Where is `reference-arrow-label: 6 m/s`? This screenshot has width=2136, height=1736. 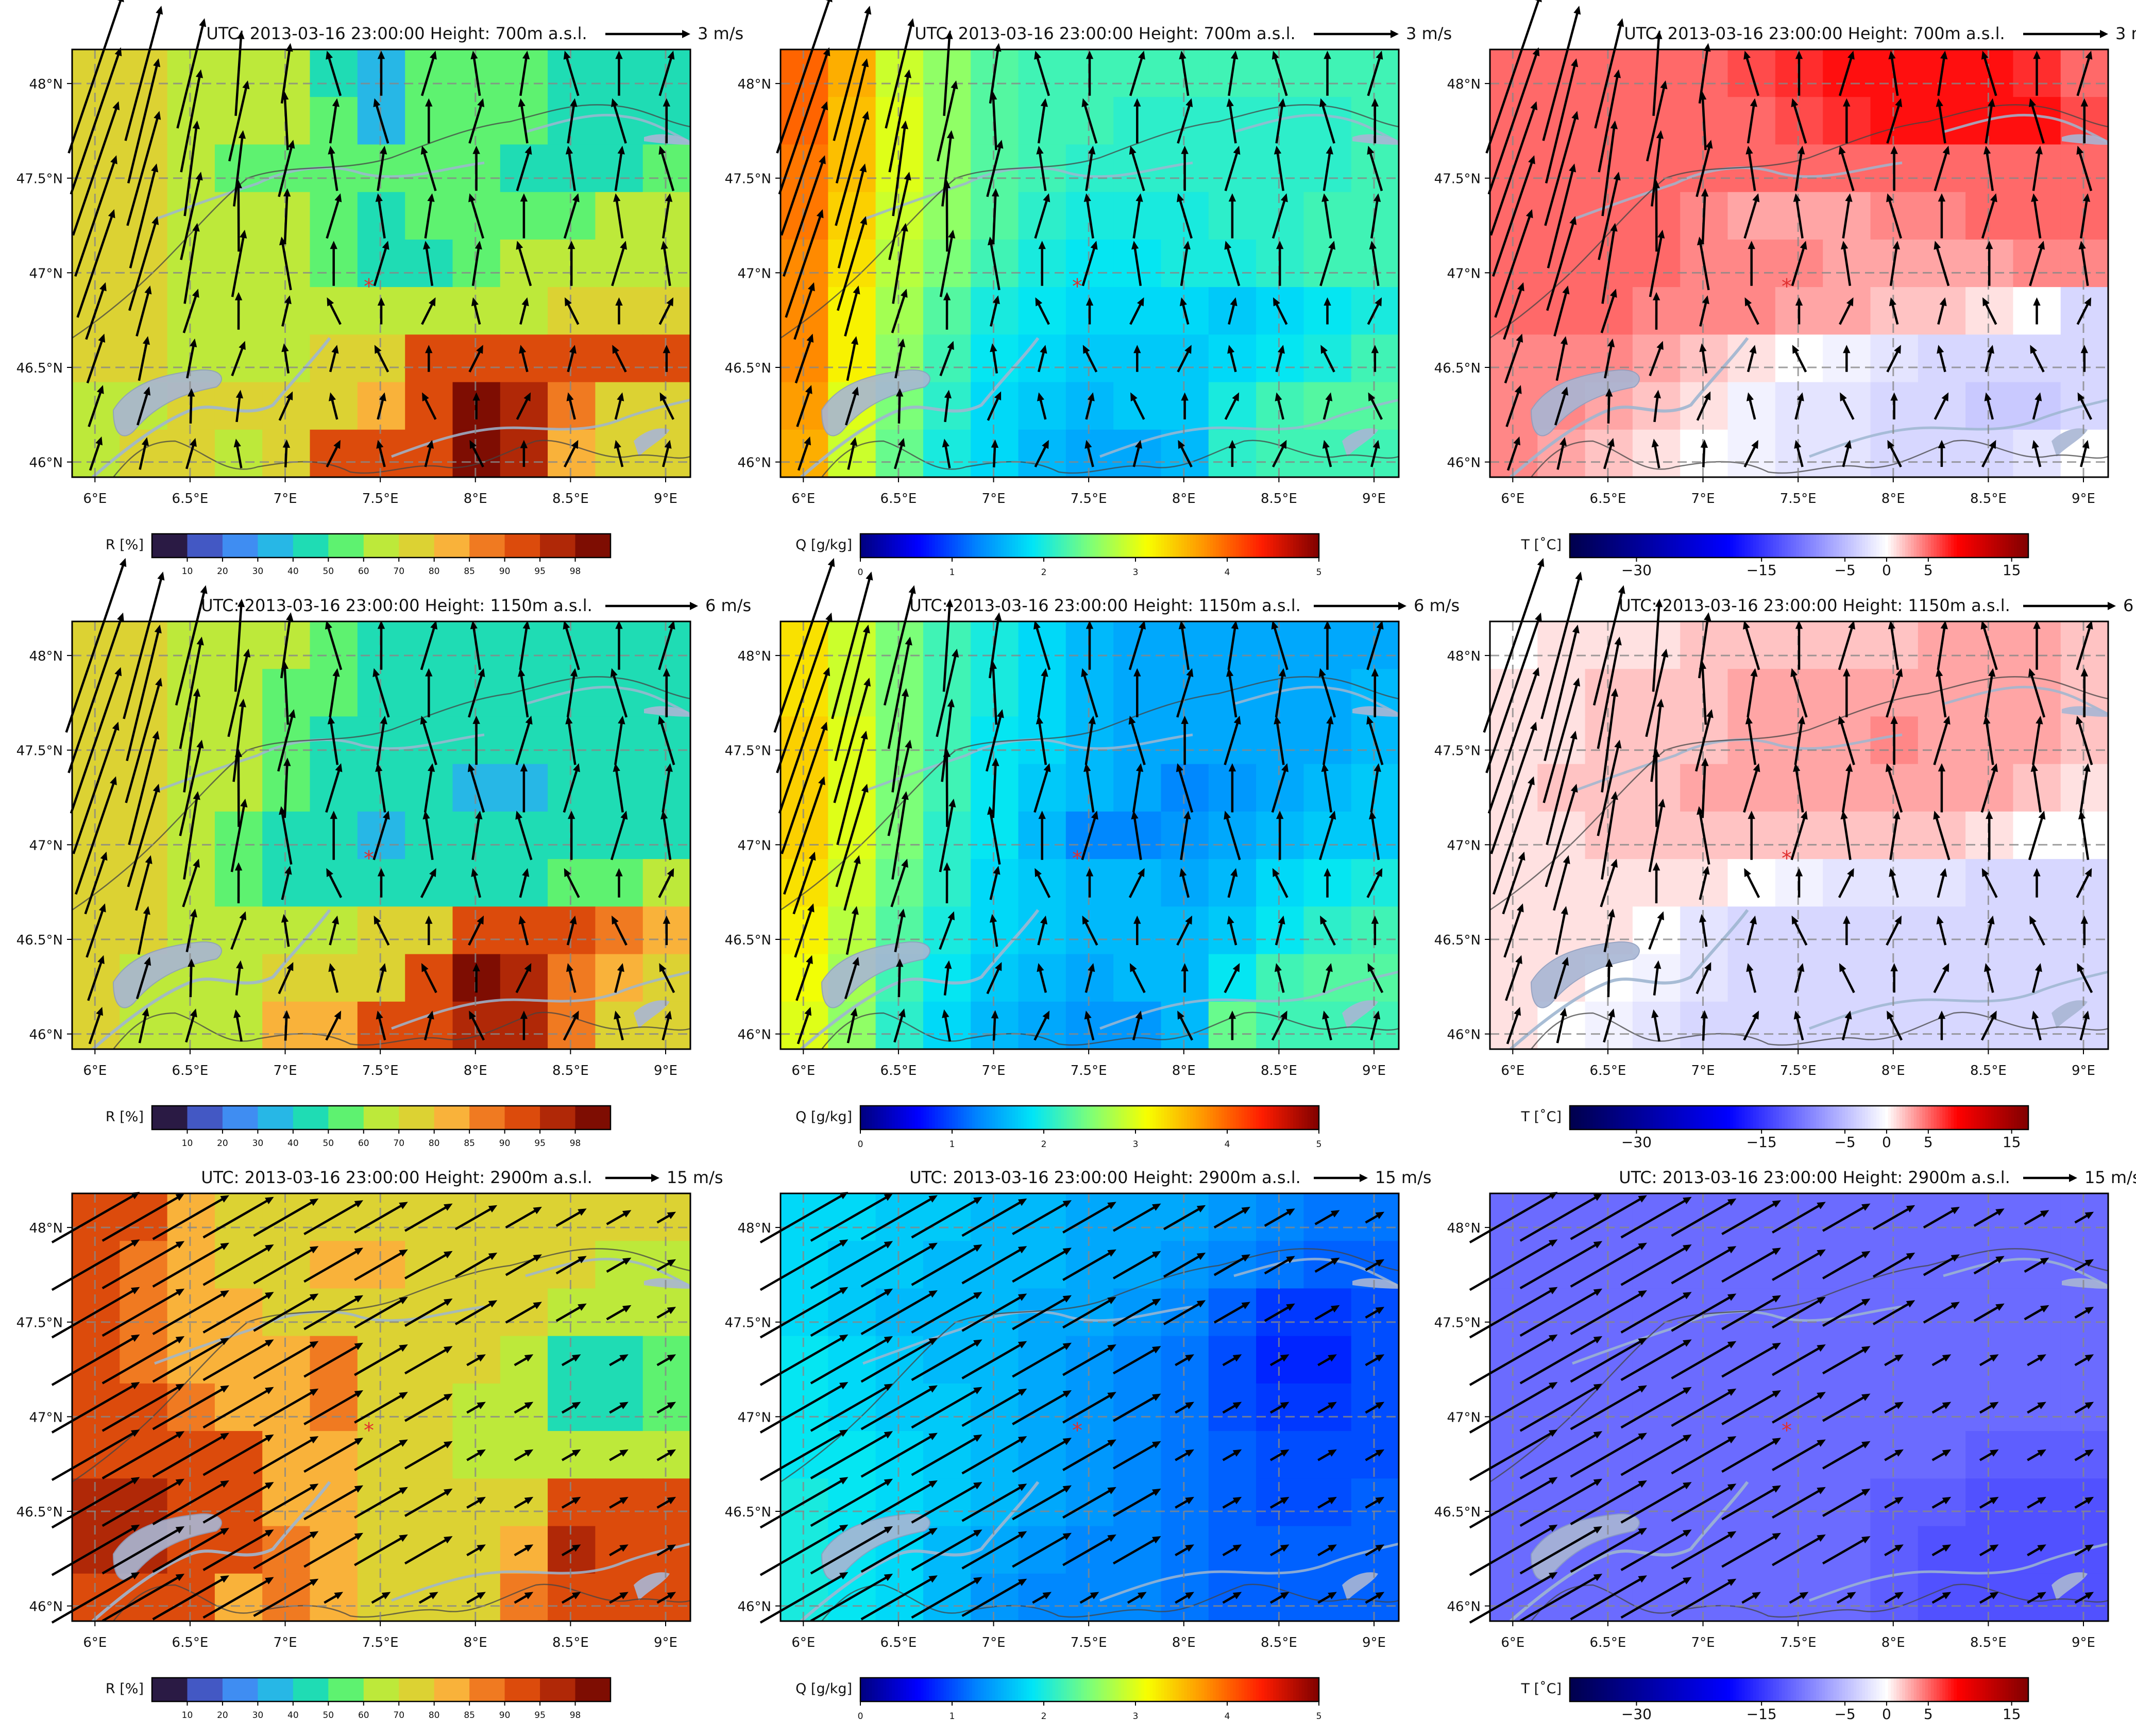
reference-arrow-label: 6 m/s is located at coordinates (1437, 605).